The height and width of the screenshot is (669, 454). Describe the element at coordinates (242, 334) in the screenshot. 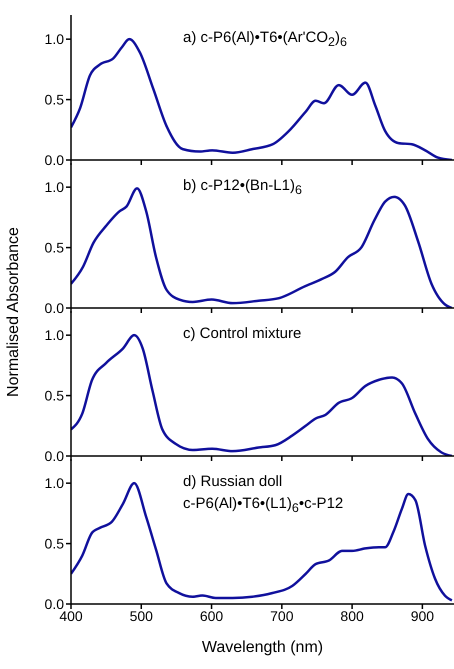

I see `annotation: c) Control mixture` at that location.